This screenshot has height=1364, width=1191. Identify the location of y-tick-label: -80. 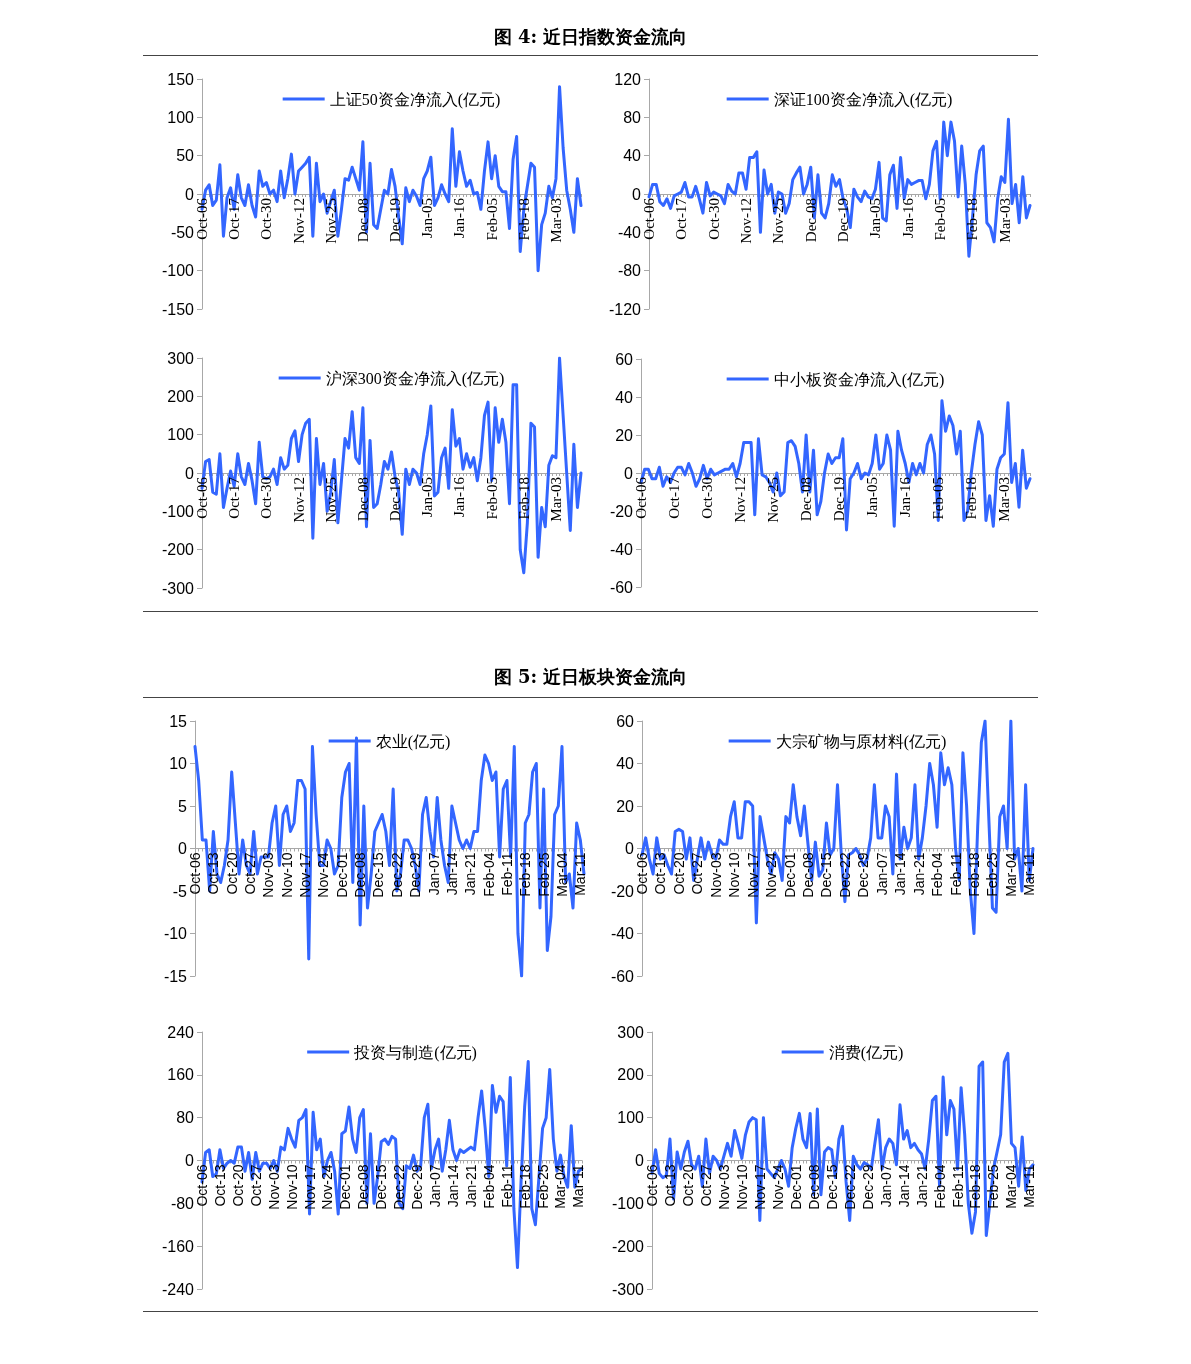
(629, 271).